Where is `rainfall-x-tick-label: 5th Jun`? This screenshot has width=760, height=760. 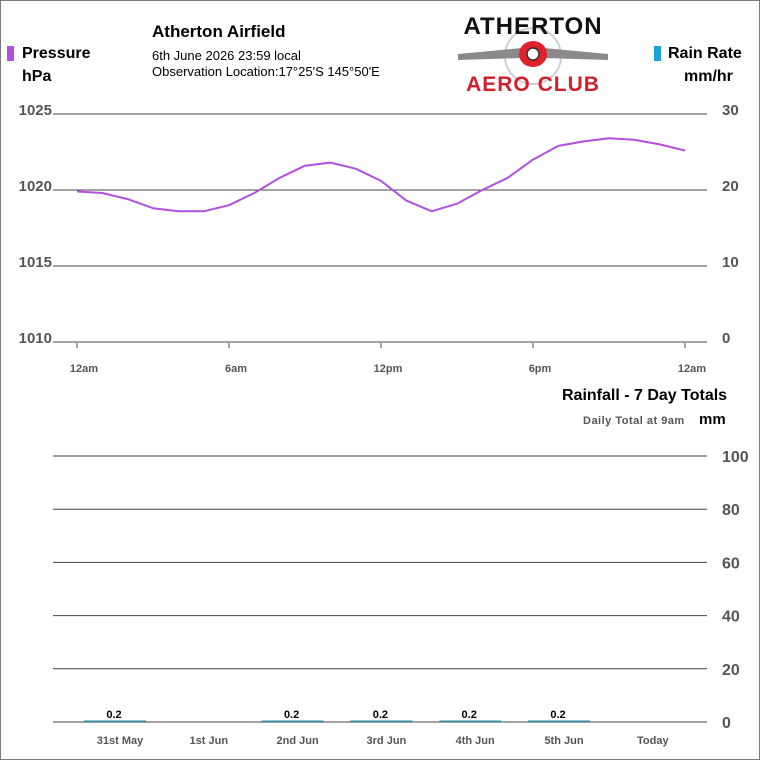
rainfall-x-tick-label: 5th Jun is located at coordinates (563, 741).